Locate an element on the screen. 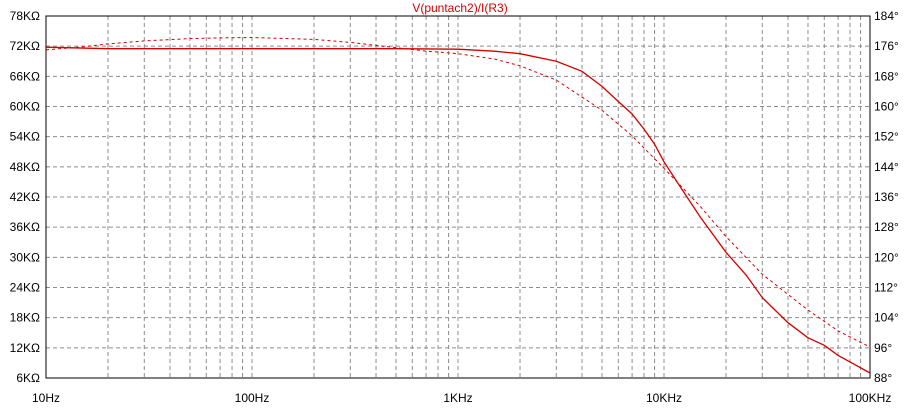 The image size is (920, 413). right-tick-label: 168° is located at coordinates (886, 76).